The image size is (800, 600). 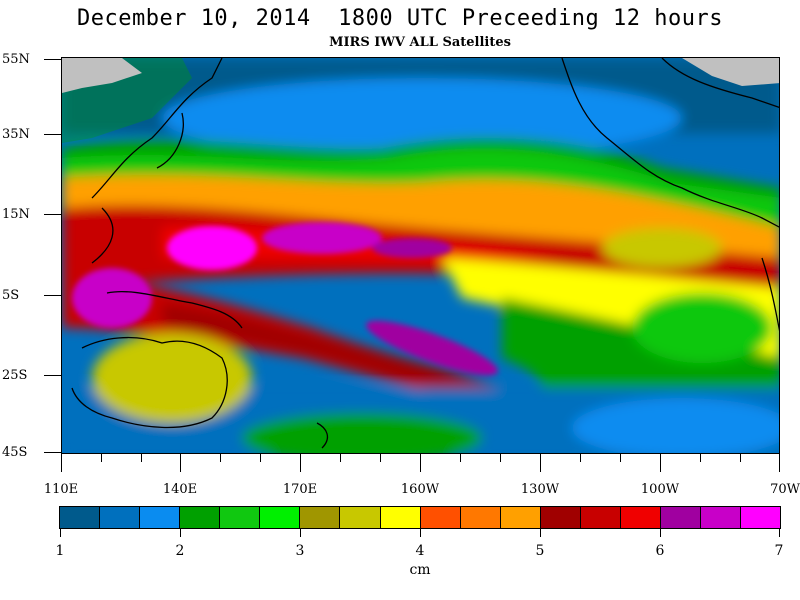 I want to click on lat-label-15n: 15N, so click(x=16, y=214).